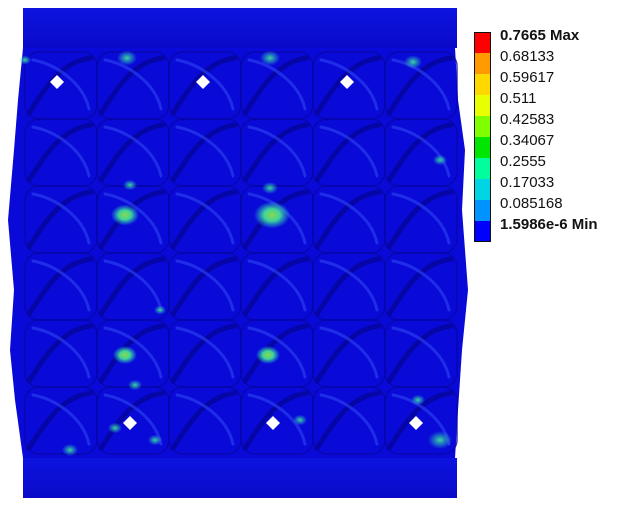 This screenshot has width=626, height=505. I want to click on legend-label-7: 0.17033, so click(527, 182).